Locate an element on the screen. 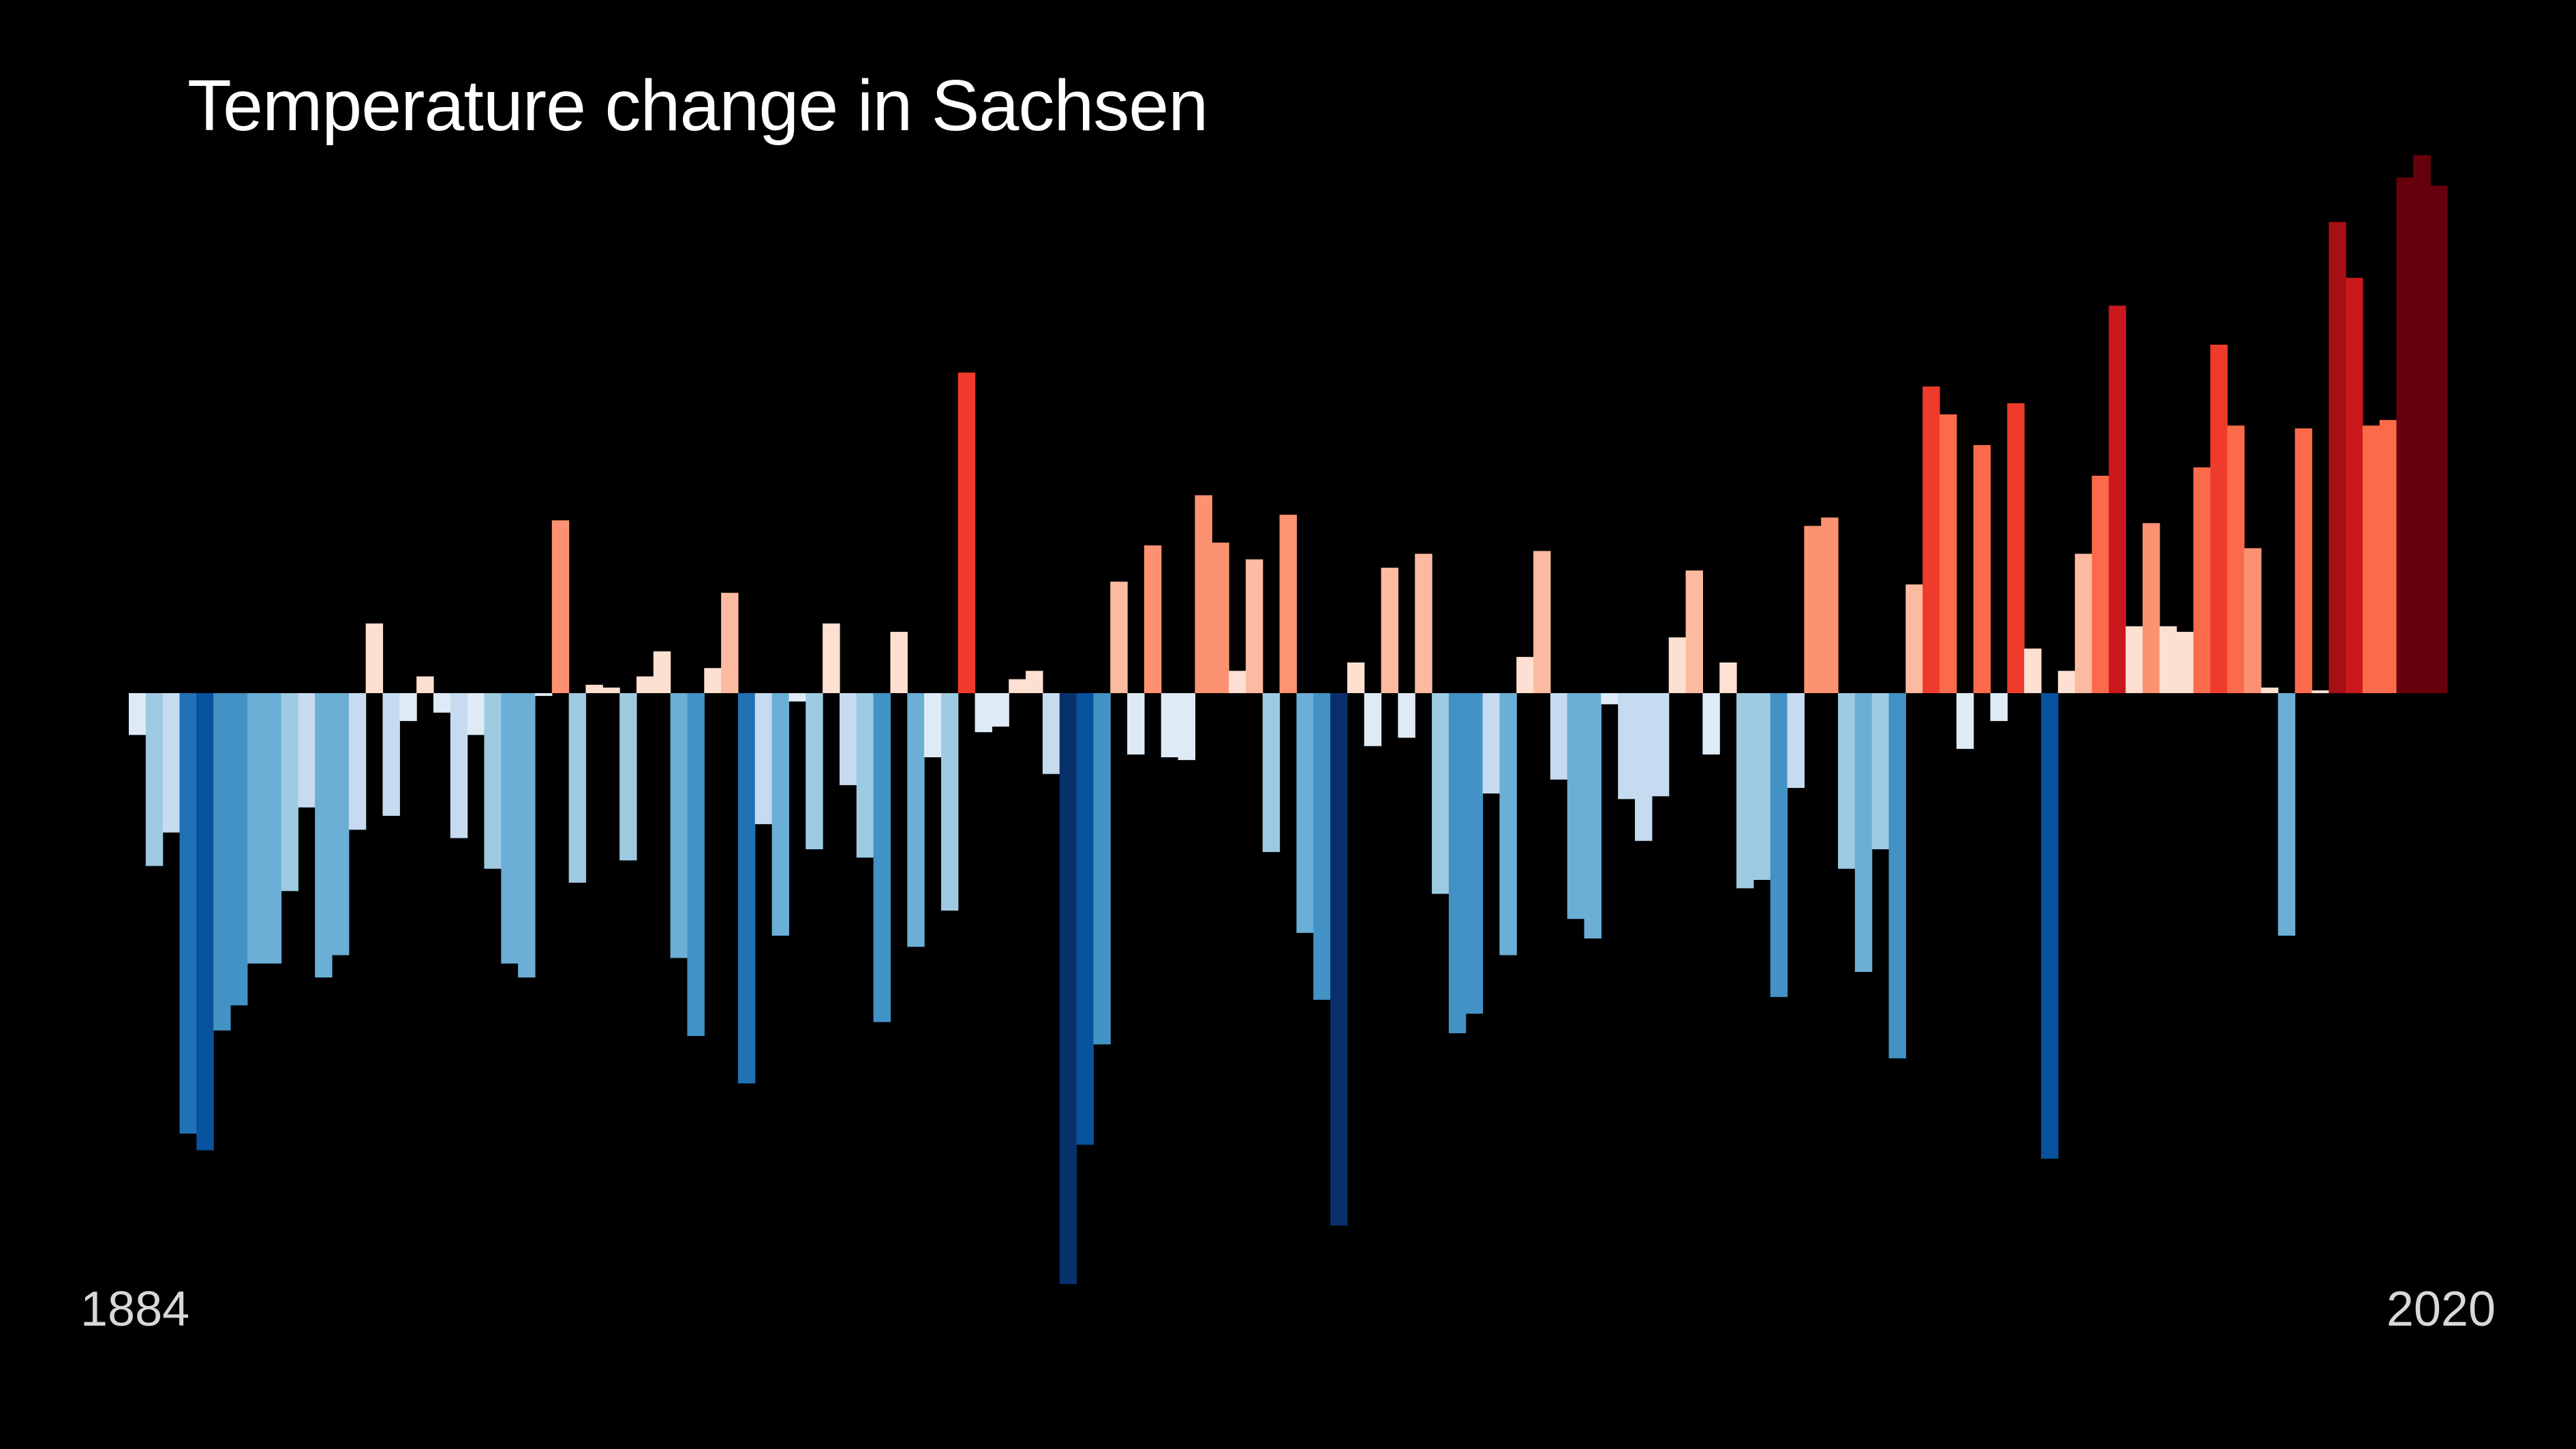  bar-1973 is located at coordinates (1644, 767).